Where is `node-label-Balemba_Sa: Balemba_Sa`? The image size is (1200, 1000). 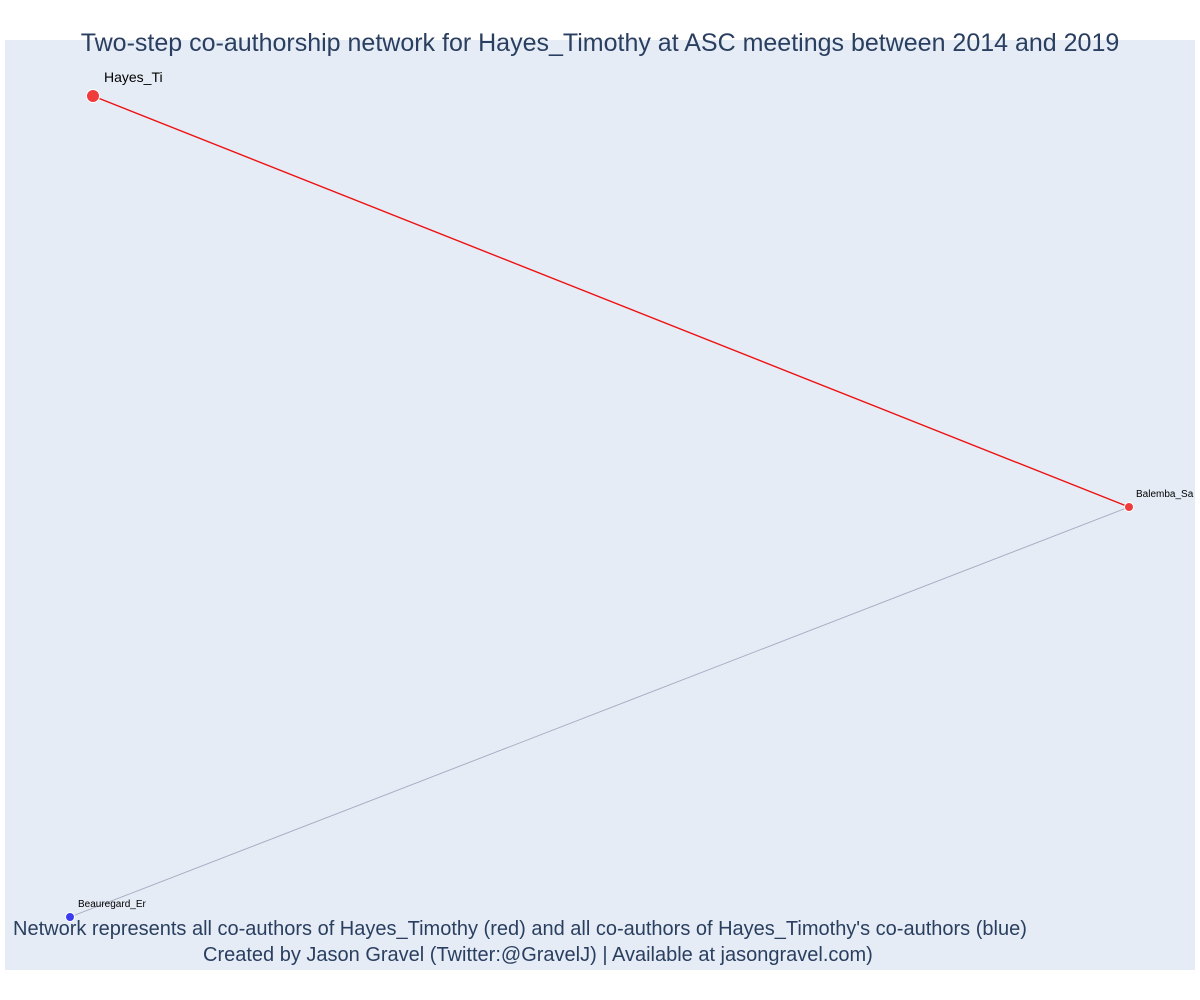 node-label-Balemba_Sa: Balemba_Sa is located at coordinates (1165, 494).